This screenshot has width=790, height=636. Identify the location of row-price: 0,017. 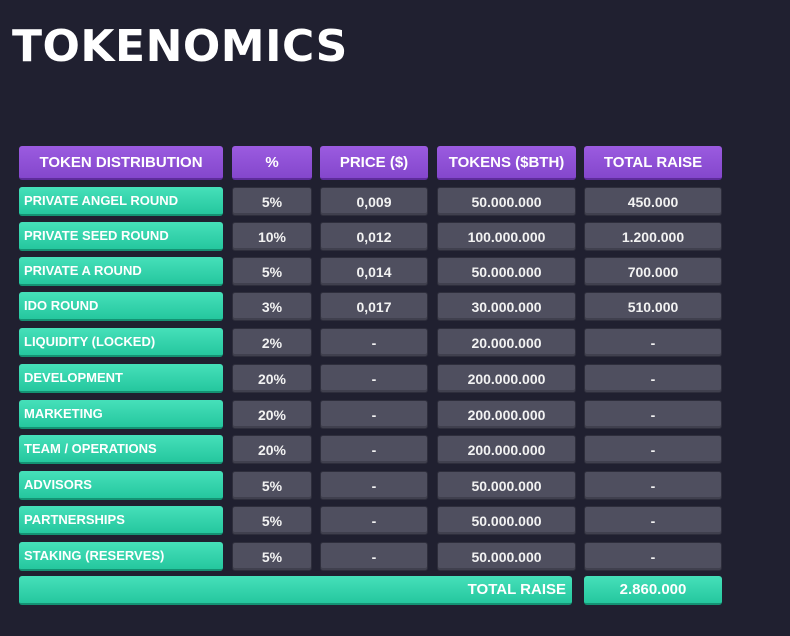
(374, 306).